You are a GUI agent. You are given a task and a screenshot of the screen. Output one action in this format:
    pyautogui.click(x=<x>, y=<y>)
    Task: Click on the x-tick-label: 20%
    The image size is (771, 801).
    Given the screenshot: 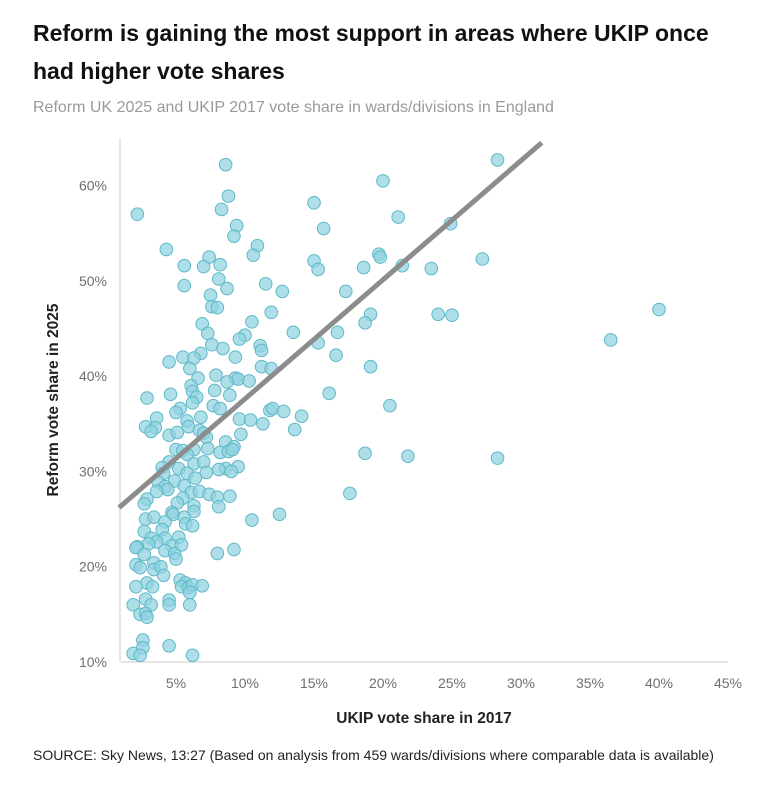 What is the action you would take?
    pyautogui.click(x=383, y=683)
    